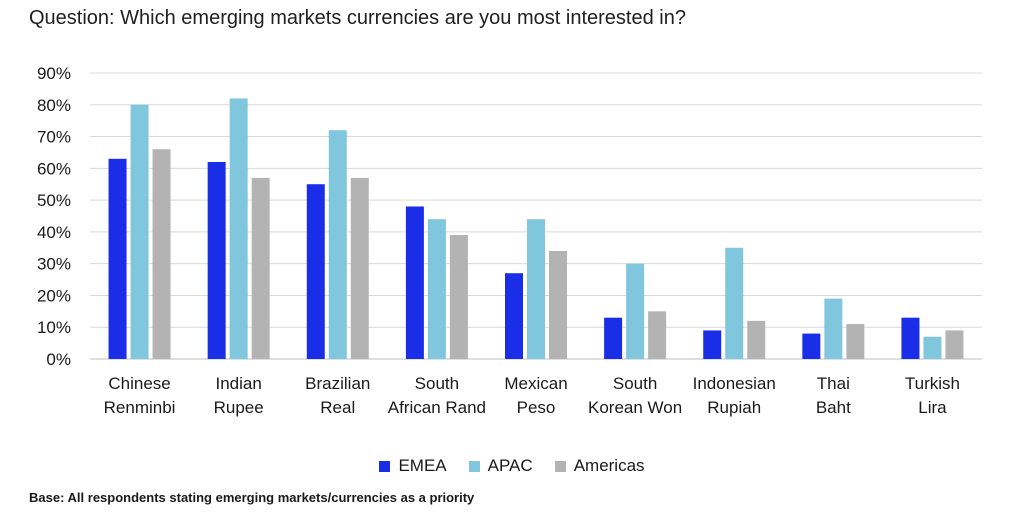 The image size is (1024, 526). I want to click on legend-item-apac: APAC, so click(500, 466).